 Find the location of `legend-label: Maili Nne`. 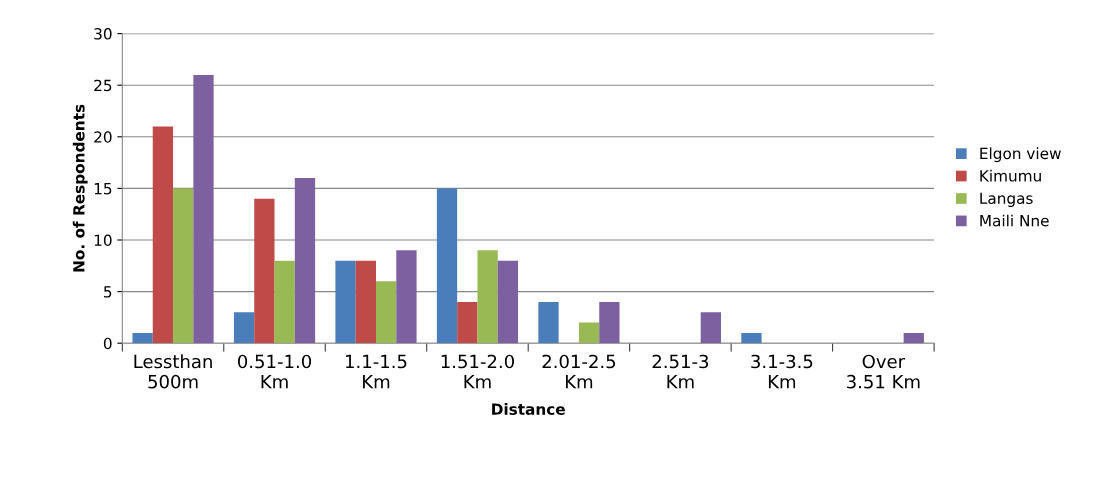

legend-label: Maili Nne is located at coordinates (1014, 220).